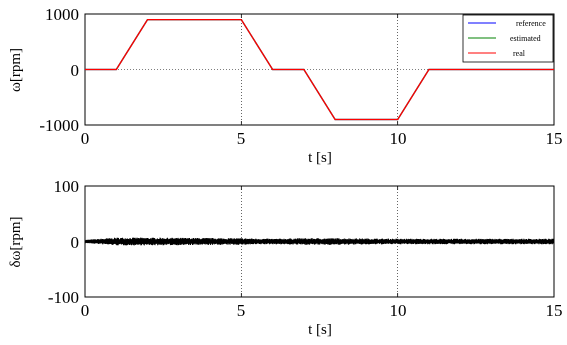  Describe the element at coordinates (241, 310) in the screenshot. I see `error-x-tick-label: 5` at that location.